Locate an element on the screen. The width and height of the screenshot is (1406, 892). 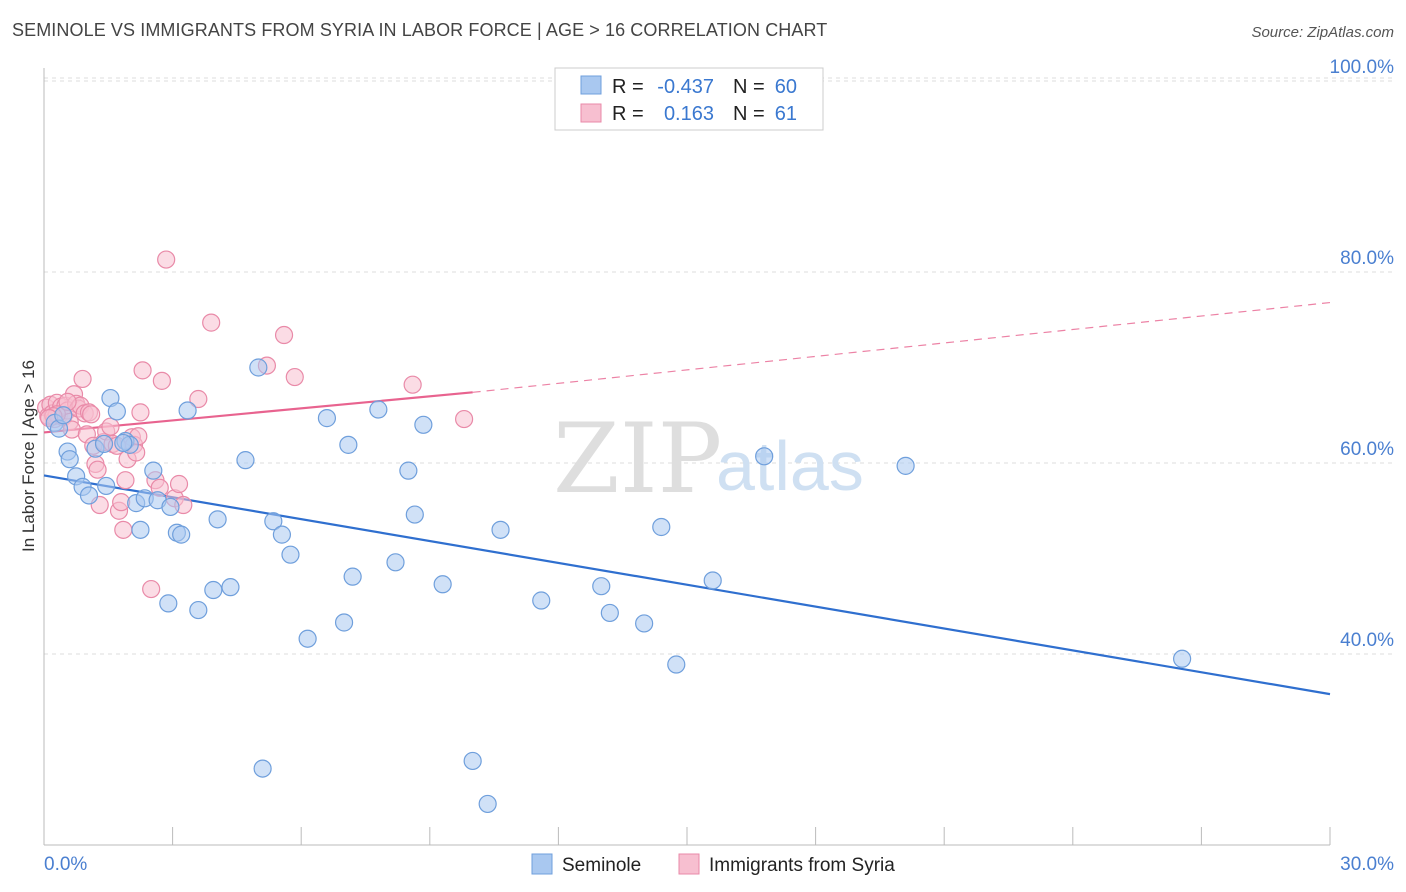
y-tick-label-60: 60.0% is located at coordinates (1367, 449).